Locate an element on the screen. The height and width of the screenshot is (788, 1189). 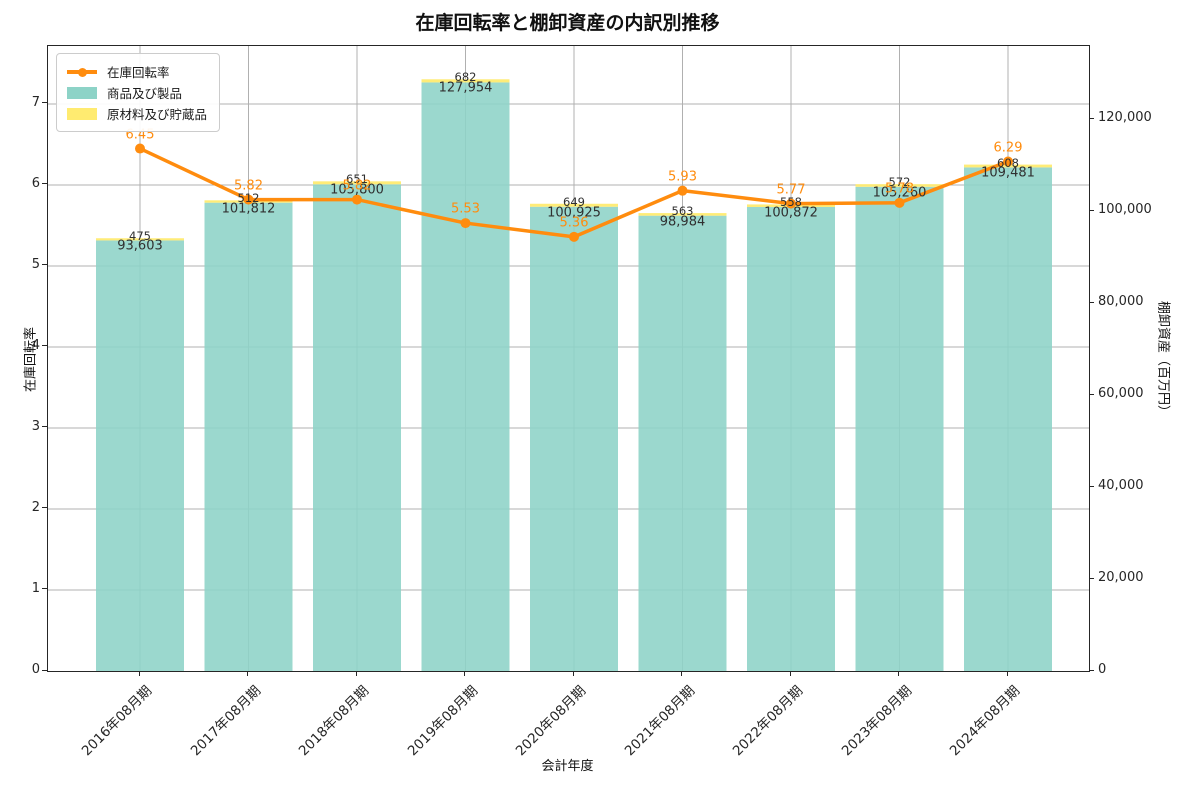
ytick-right: 20,000 is located at coordinates (1121, 577).